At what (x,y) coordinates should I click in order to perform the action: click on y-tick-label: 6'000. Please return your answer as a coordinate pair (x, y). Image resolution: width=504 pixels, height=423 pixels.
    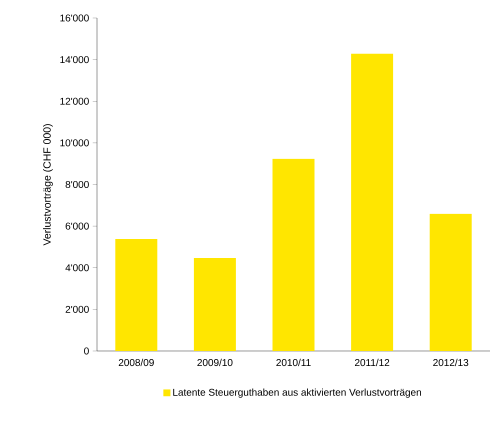
    Looking at the image, I should click on (77, 226).